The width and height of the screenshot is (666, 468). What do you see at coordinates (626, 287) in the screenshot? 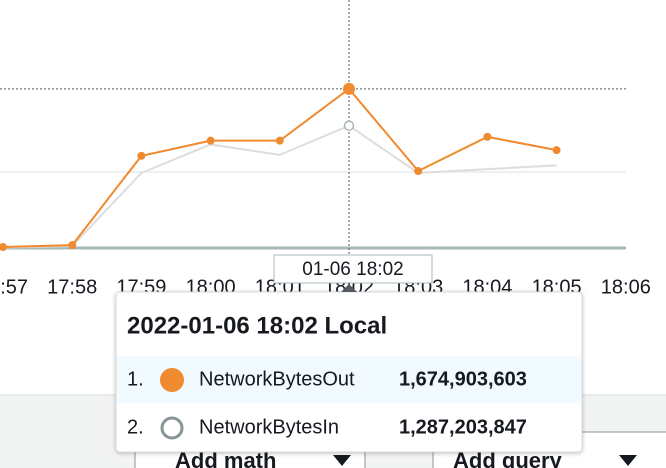
I see `x-tick-label: 18:06` at bounding box center [626, 287].